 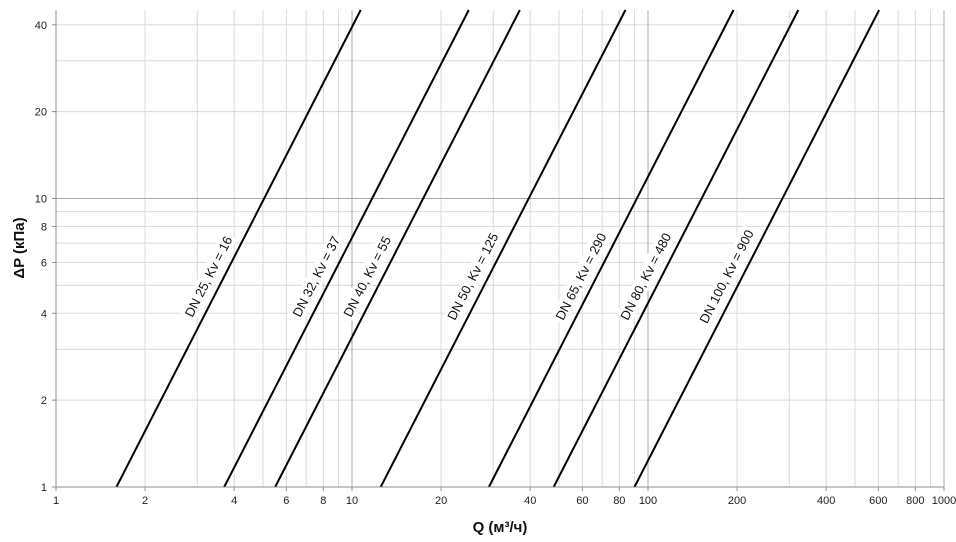 What do you see at coordinates (737, 501) in the screenshot?
I see `x-tick-label: 200` at bounding box center [737, 501].